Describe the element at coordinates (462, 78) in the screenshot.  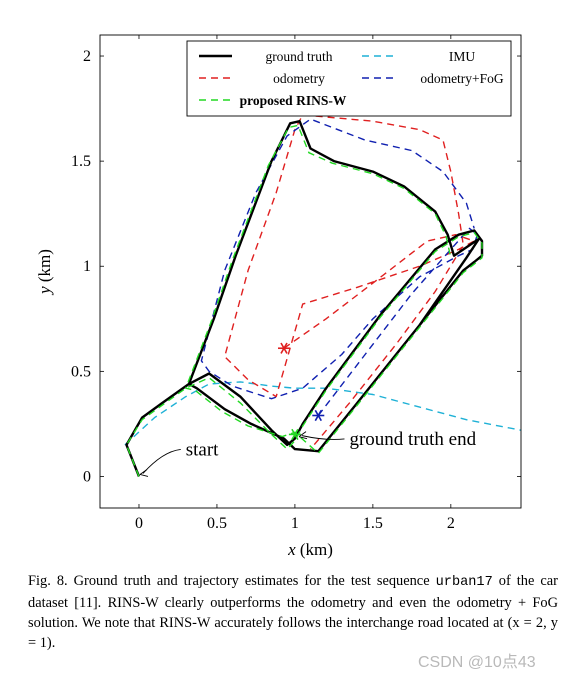
I see `legend-label-odometry-fog: odometry+FoG` at that location.